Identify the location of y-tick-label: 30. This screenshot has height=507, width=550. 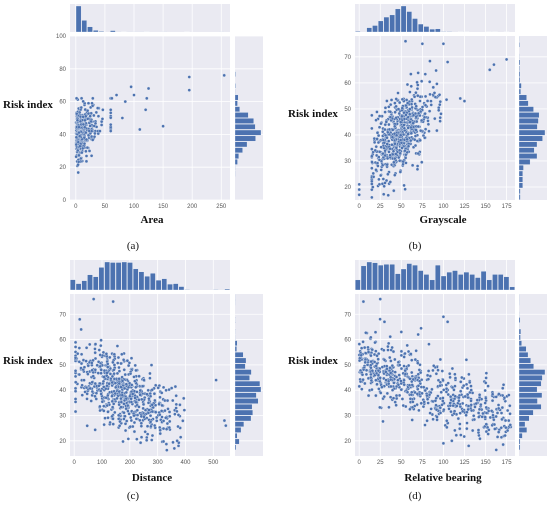
(347, 417).